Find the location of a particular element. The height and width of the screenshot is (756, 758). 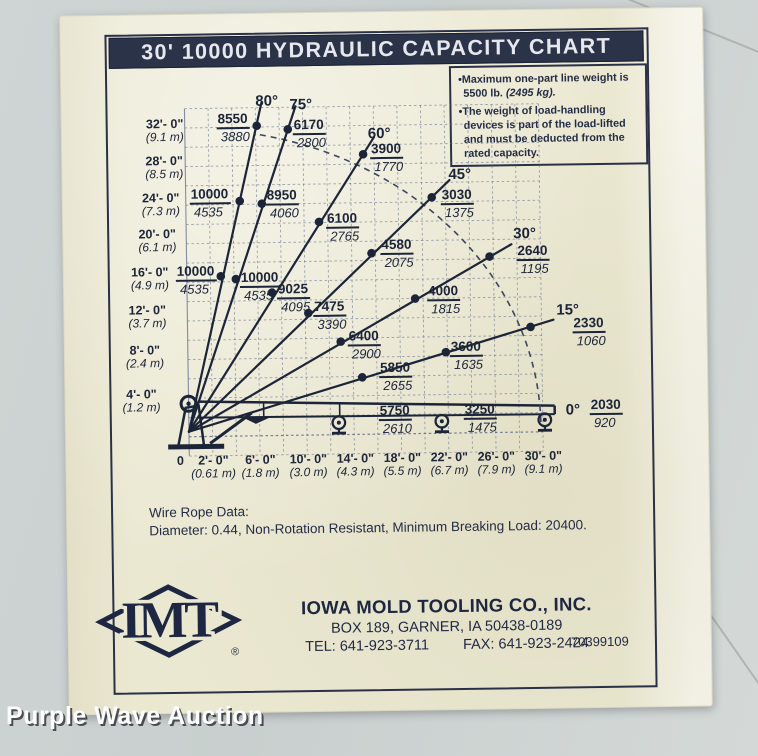

registered-trademark-icon: ® is located at coordinates (235, 652).